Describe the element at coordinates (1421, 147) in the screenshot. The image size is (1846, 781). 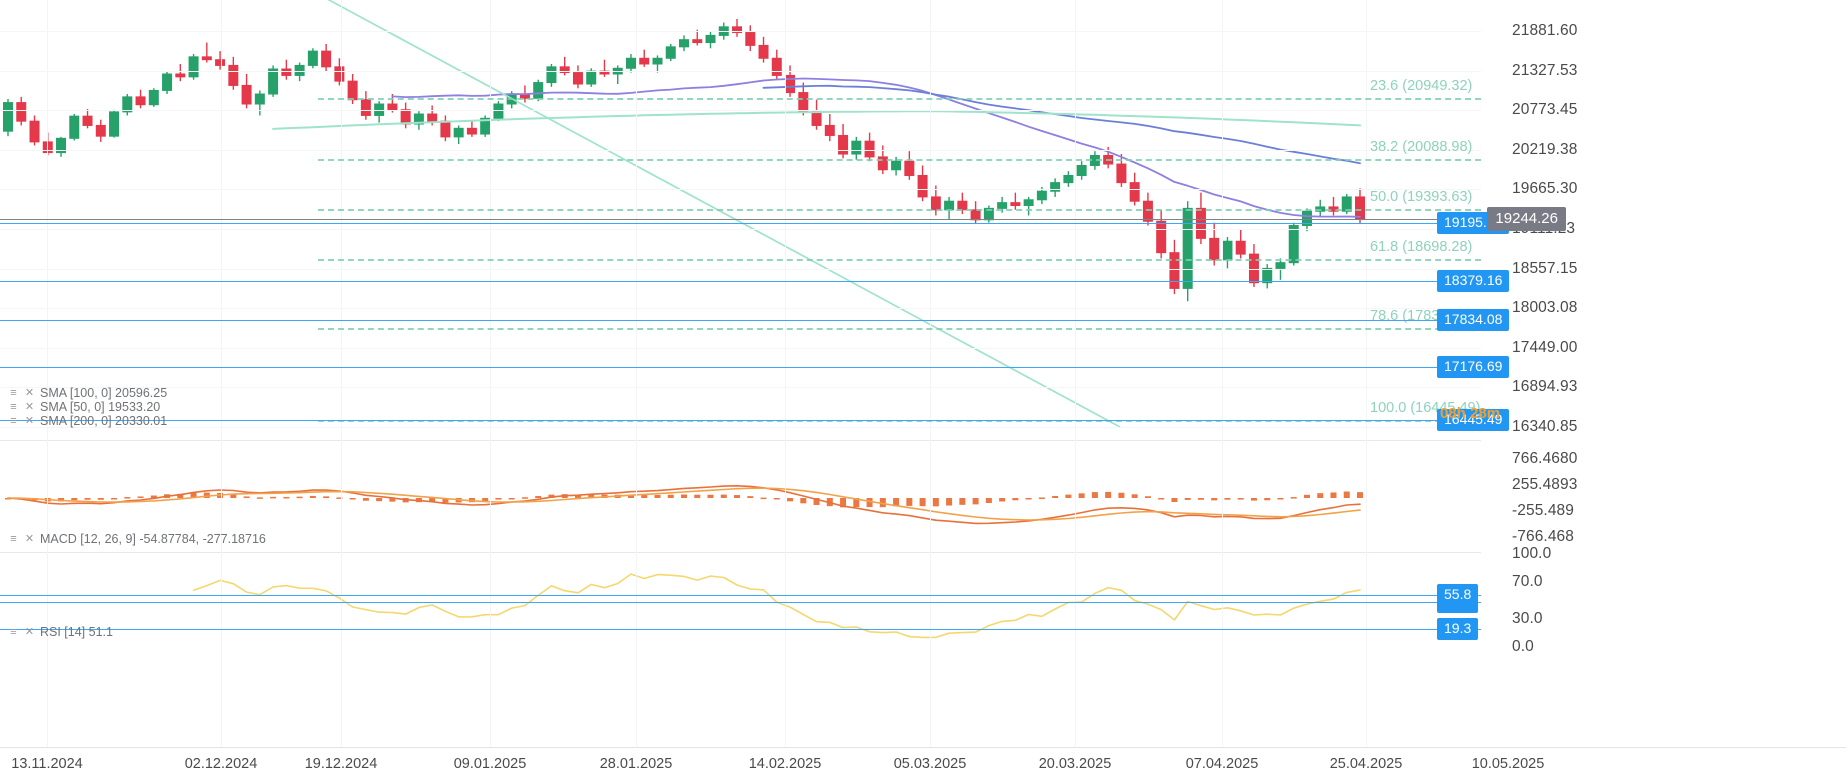
I see `fibonacci-level-label: 38.2 (20088.98)` at that location.